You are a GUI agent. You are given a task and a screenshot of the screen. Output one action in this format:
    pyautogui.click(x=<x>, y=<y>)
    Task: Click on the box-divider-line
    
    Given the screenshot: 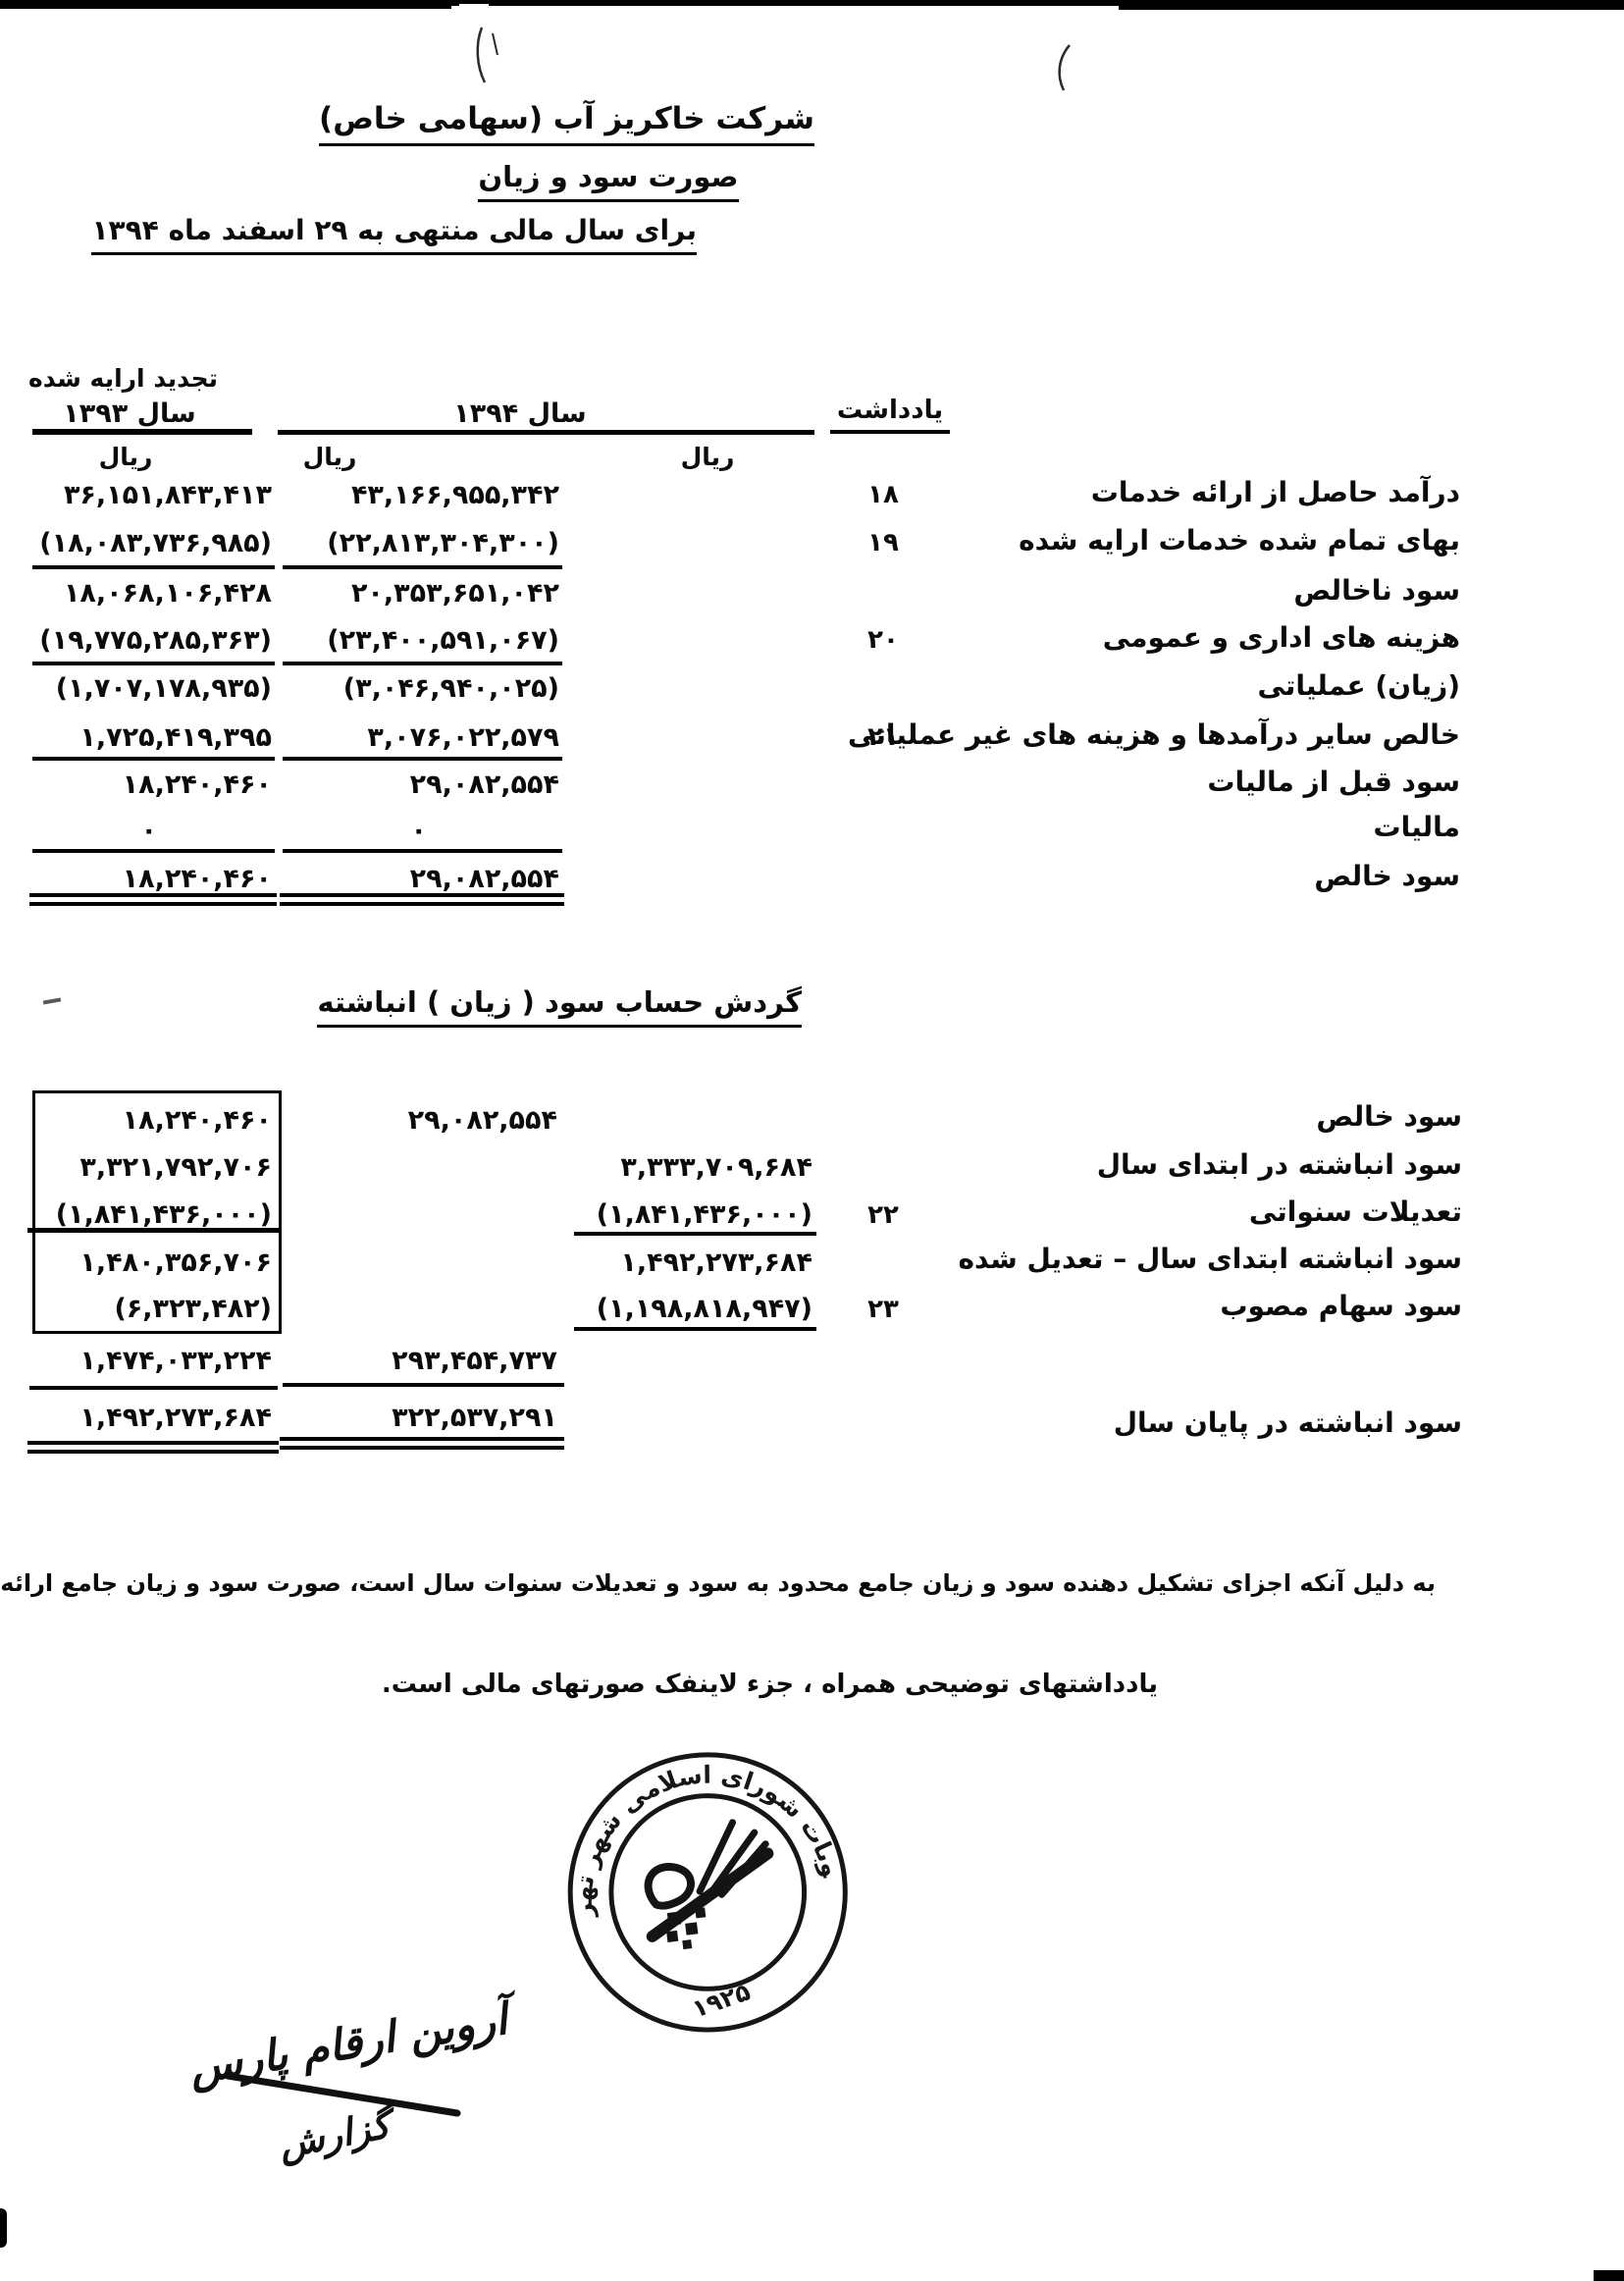 What is the action you would take?
    pyautogui.click(x=154, y=1230)
    